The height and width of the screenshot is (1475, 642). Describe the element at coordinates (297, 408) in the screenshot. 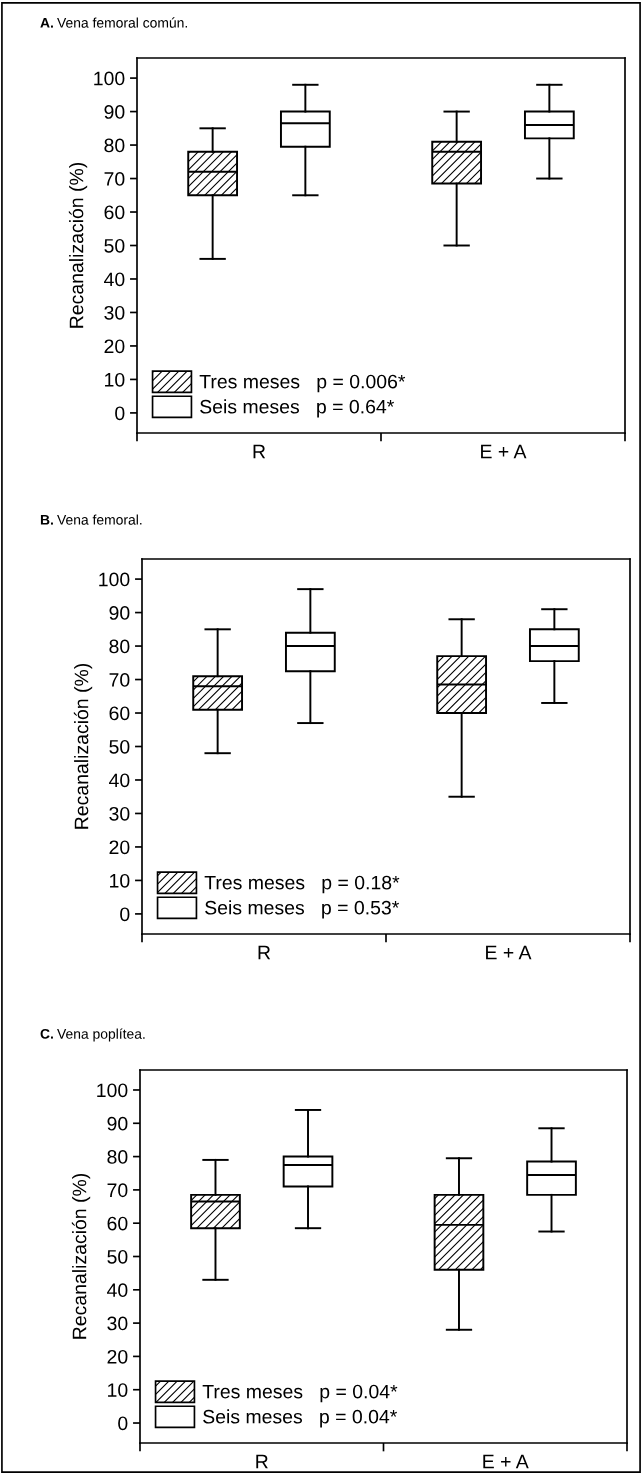

I see `legend-label: Seis meses p = 0.64*` at that location.